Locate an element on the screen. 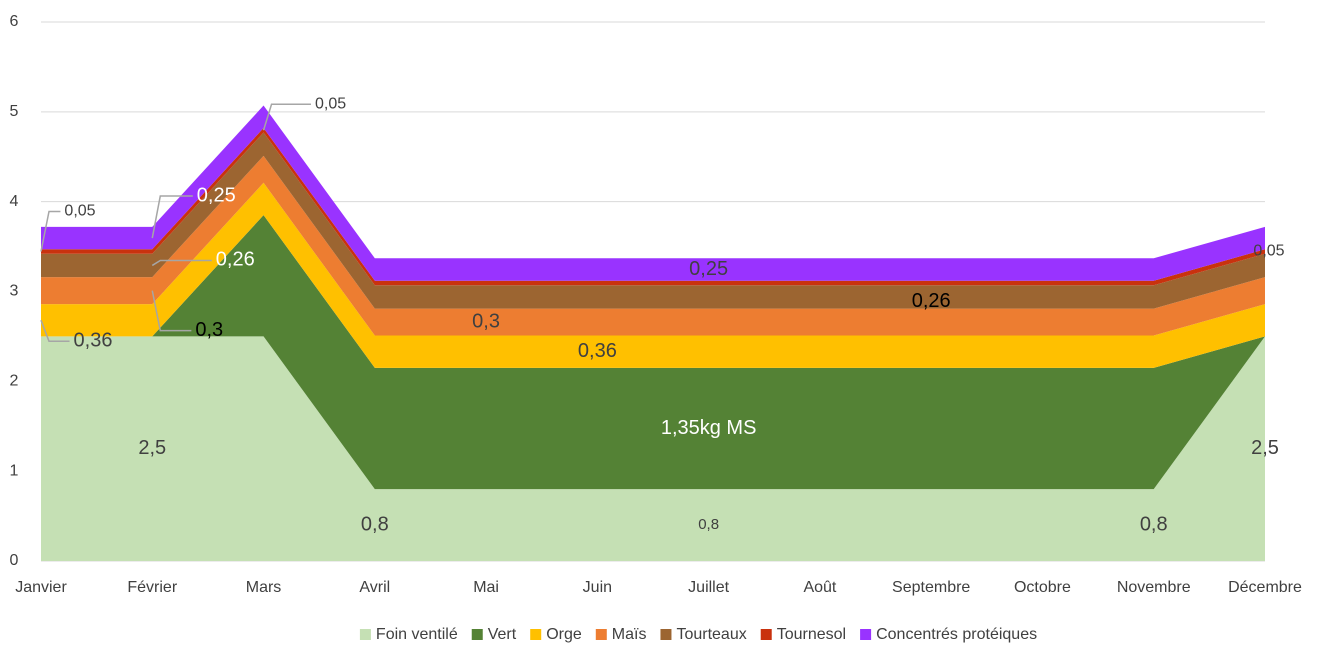  x-tick-label: Mai is located at coordinates (486, 587).